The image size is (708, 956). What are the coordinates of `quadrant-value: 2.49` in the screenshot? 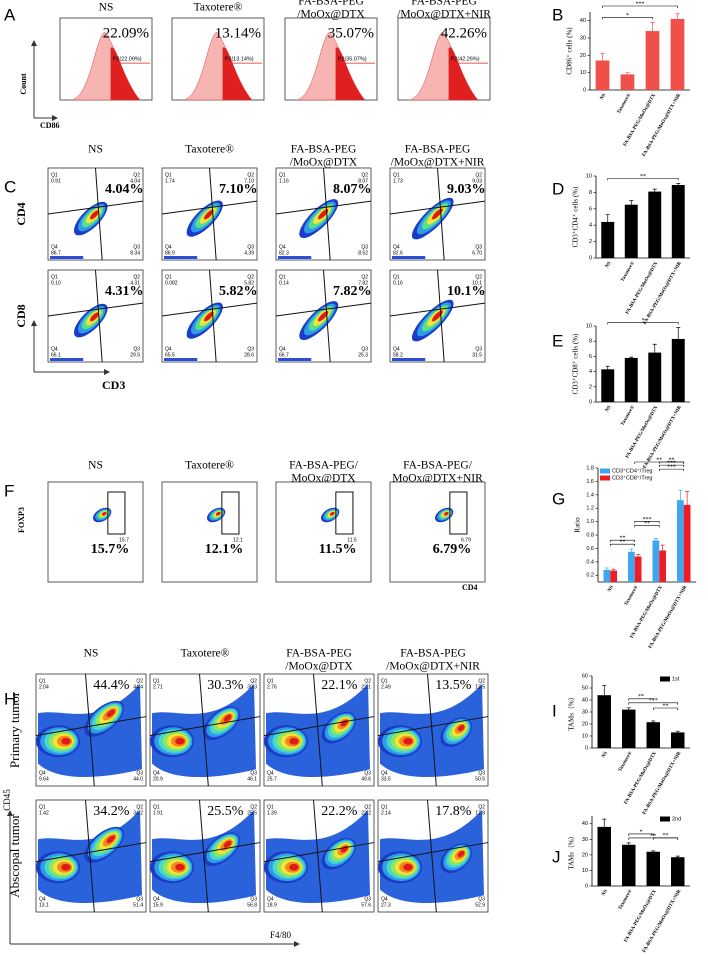 It's located at (386, 687).